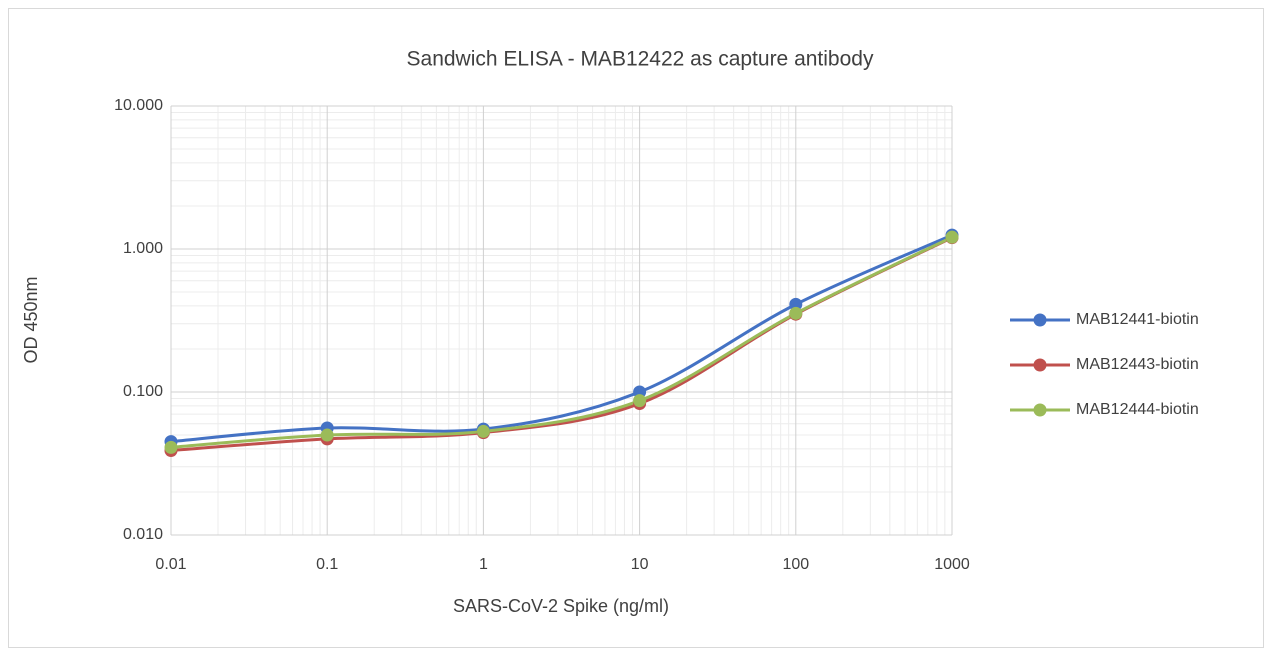  I want to click on x-tick-label: 0.1, so click(327, 564).